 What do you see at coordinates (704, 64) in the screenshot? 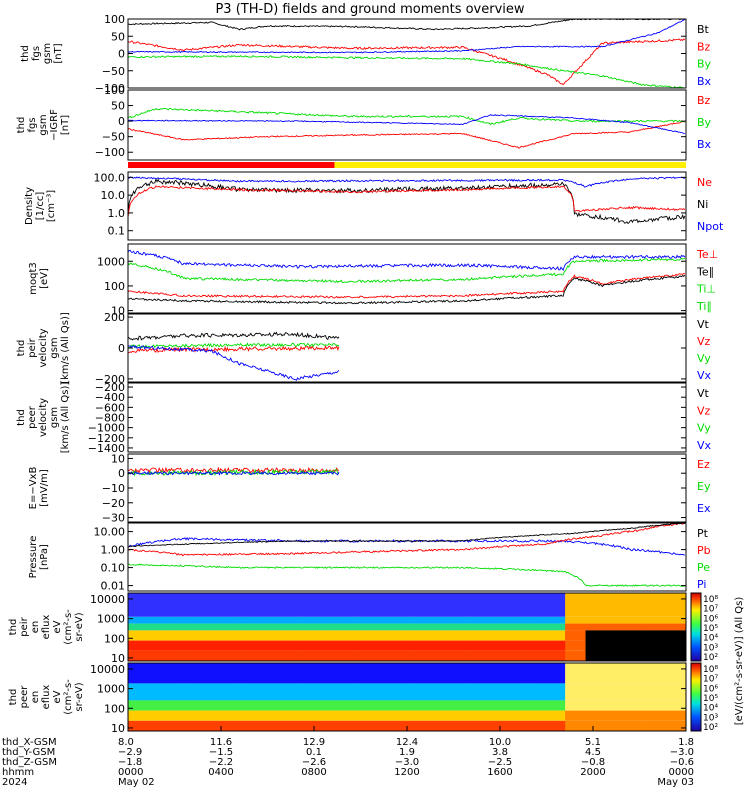
I see `legend-entry: By` at bounding box center [704, 64].